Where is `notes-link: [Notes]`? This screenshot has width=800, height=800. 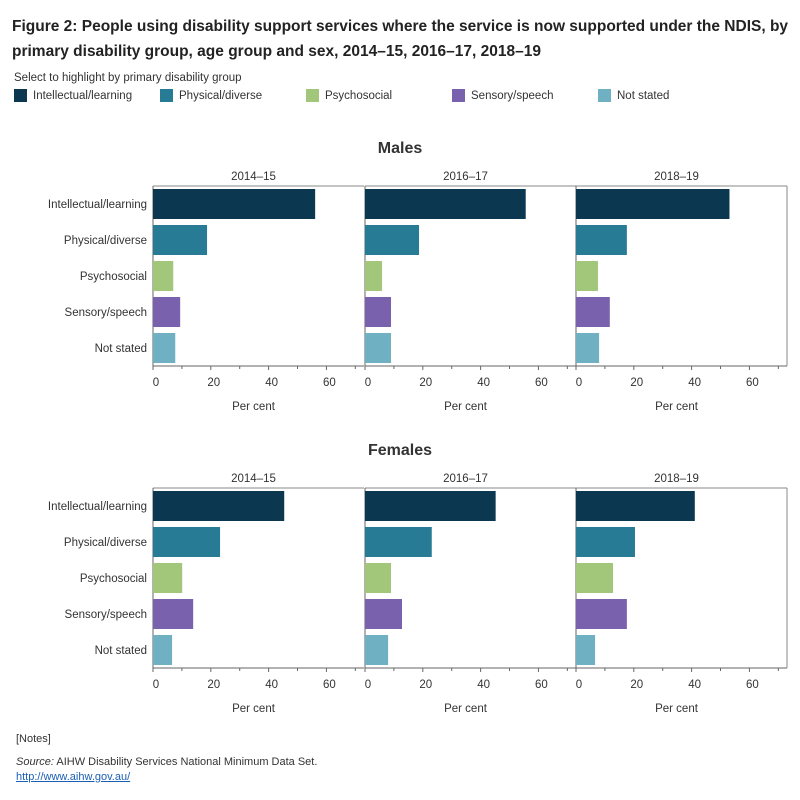
notes-link: [Notes] is located at coordinates (33, 739).